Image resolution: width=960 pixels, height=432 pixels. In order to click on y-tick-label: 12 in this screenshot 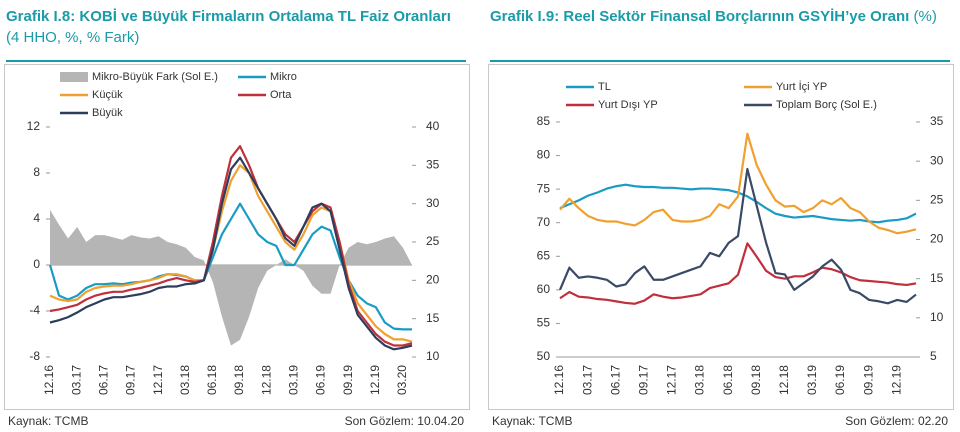, I will do `click(34, 126)`.